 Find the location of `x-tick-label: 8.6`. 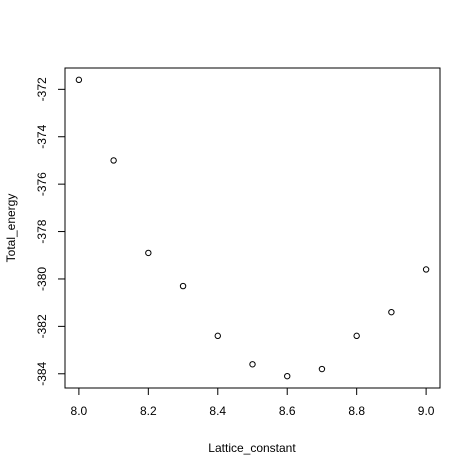

x-tick-label: 8.6 is located at coordinates (287, 411).